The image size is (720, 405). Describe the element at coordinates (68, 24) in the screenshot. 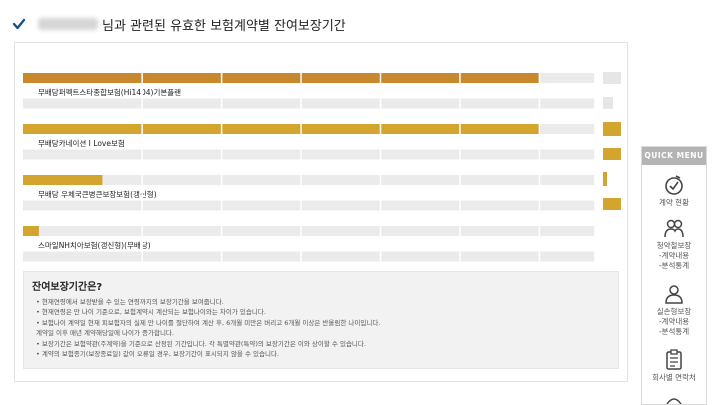

I see `blurred-customer-name` at that location.